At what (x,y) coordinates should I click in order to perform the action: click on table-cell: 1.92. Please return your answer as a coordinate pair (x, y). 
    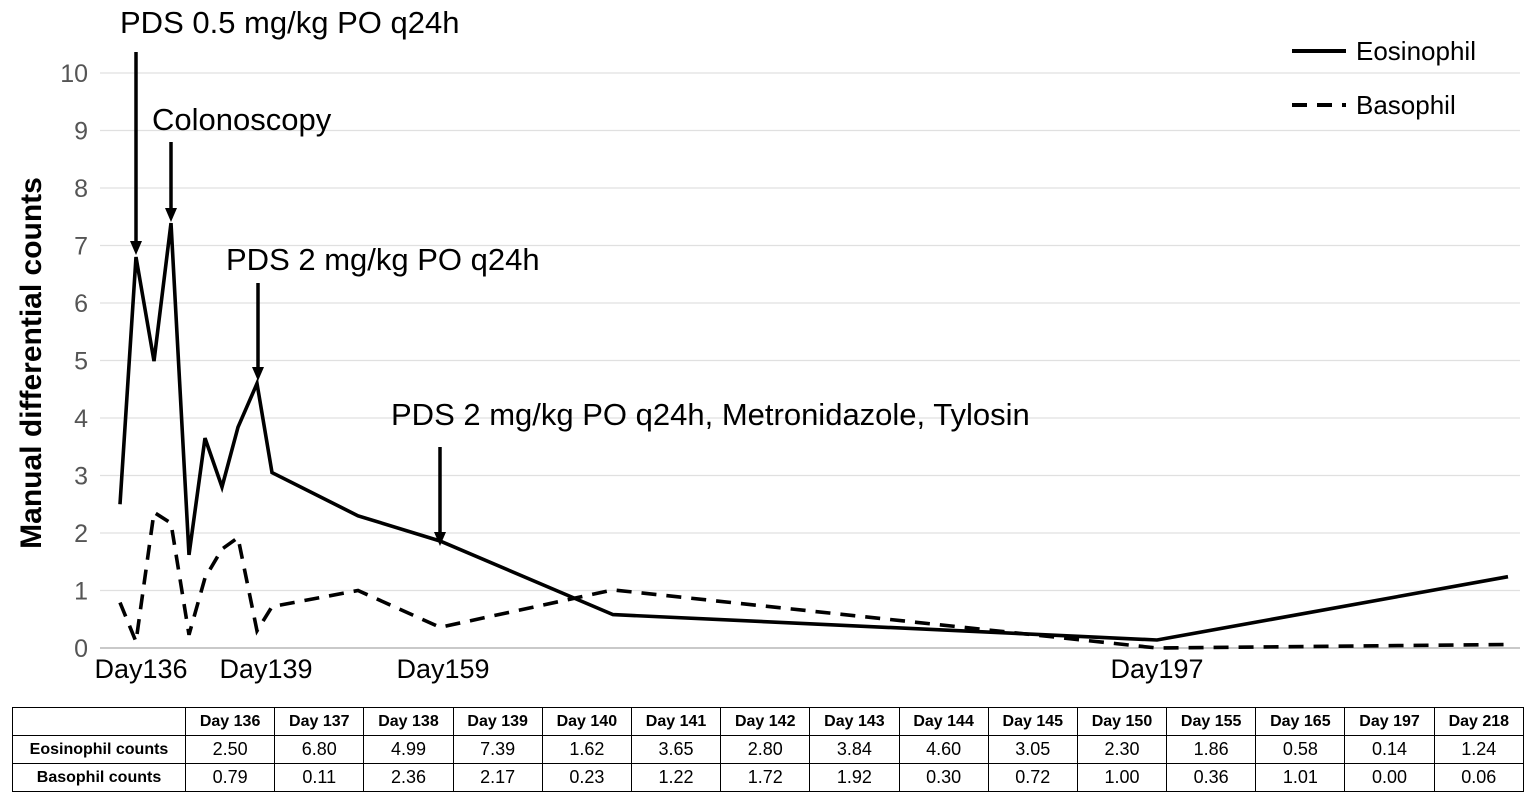
    Looking at the image, I should click on (854, 777).